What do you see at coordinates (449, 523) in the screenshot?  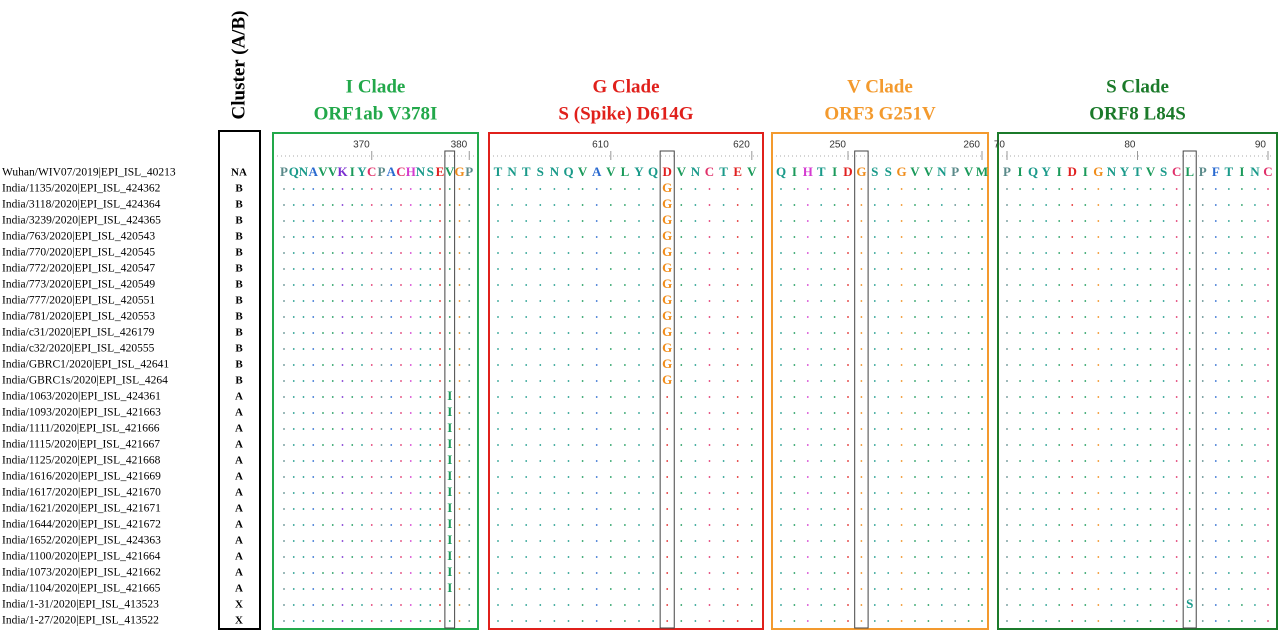 I see `variant-residue: I` at bounding box center [449, 523].